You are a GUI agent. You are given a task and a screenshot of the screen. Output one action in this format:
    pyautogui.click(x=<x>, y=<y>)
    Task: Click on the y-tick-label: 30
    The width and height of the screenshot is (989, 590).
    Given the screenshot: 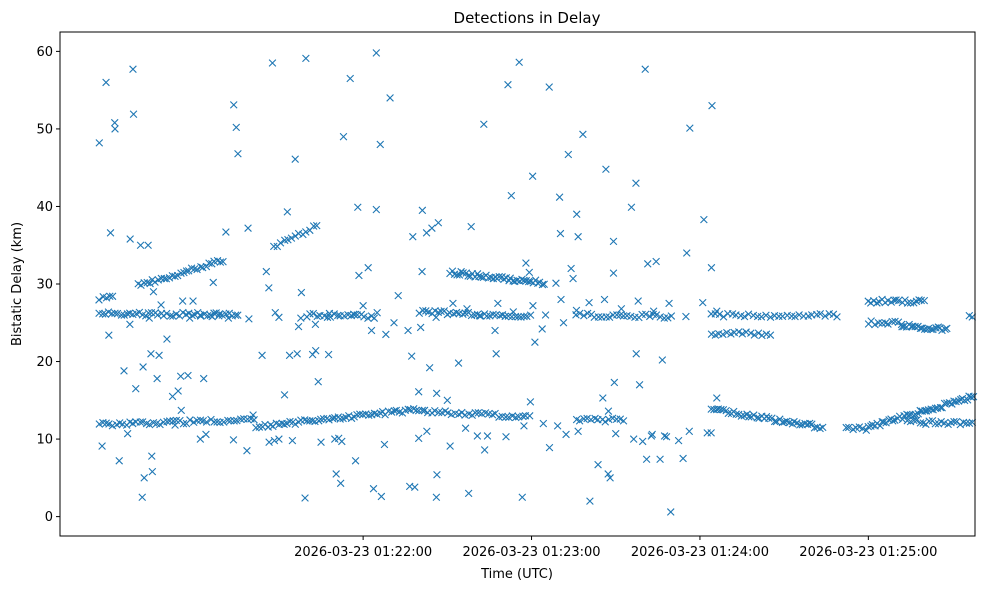 What is the action you would take?
    pyautogui.click(x=44, y=285)
    